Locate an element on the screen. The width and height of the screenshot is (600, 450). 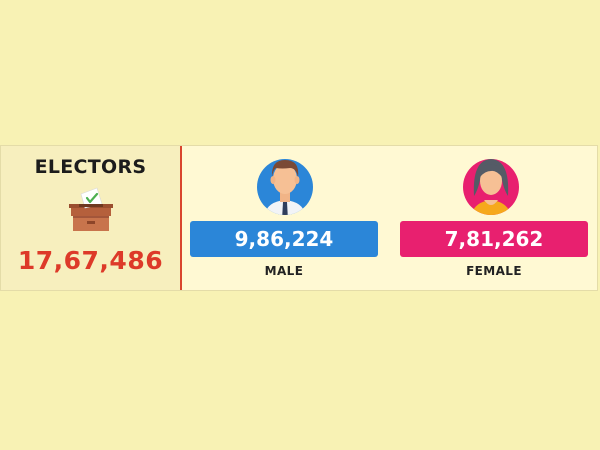
electors-summary-panel: ELECTORS 17,67,486 is located at coordinates (91, 218).